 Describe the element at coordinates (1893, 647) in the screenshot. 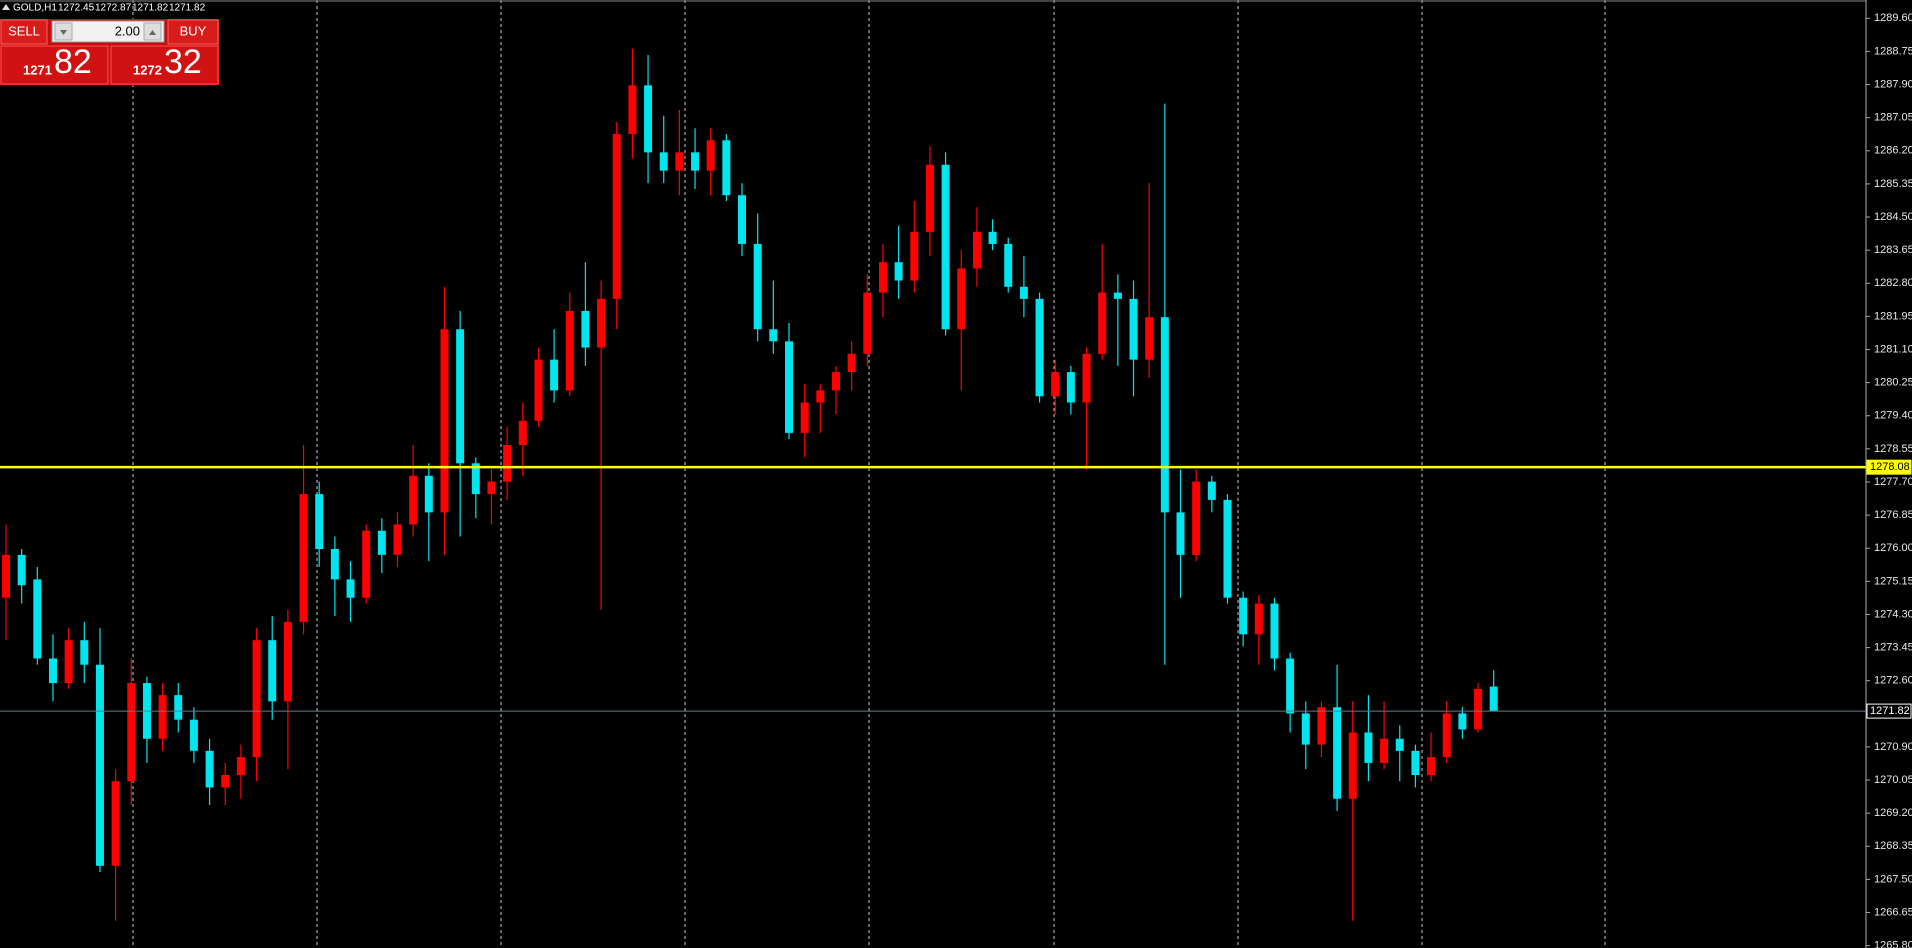

I see `y-tick-label: 1273.45` at that location.